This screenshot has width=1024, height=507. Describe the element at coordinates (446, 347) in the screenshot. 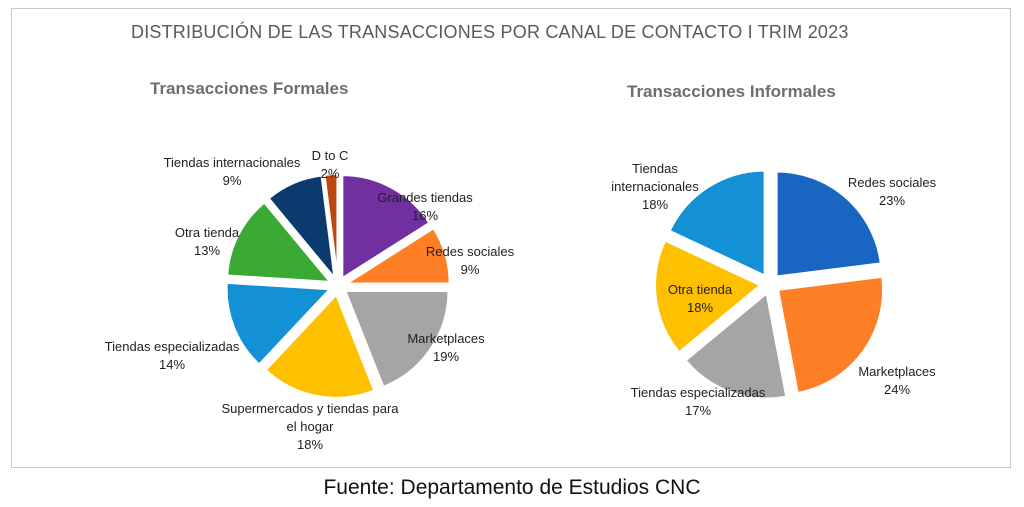

I see `slice-label-marketplaces: Marketplaces 19%` at that location.